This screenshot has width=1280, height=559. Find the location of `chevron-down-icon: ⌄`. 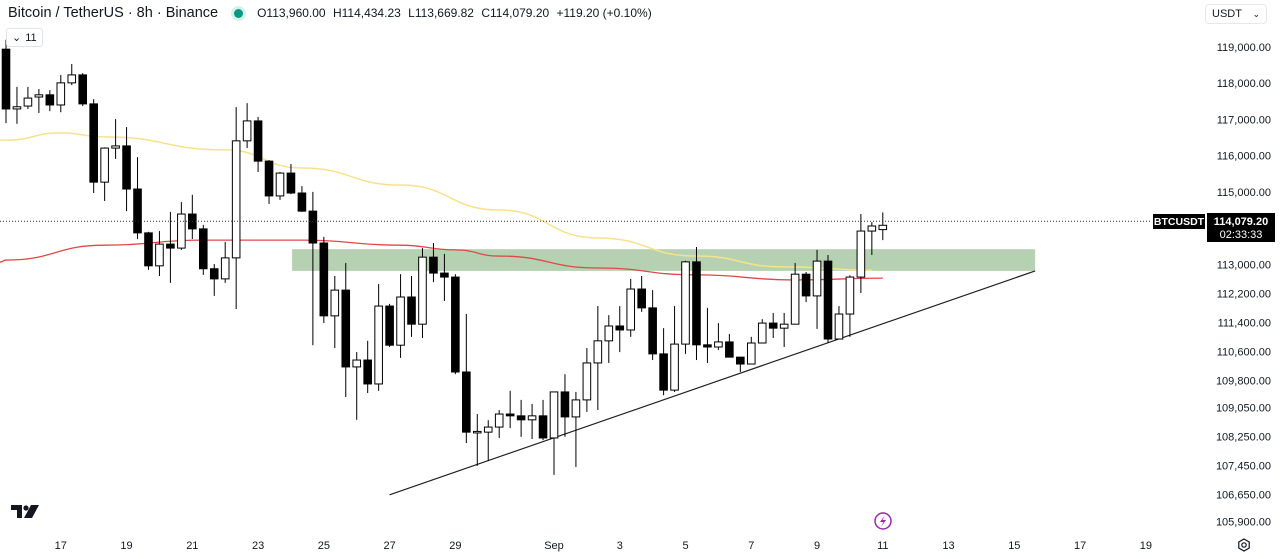

chevron-down-icon: ⌄ is located at coordinates (17, 38).